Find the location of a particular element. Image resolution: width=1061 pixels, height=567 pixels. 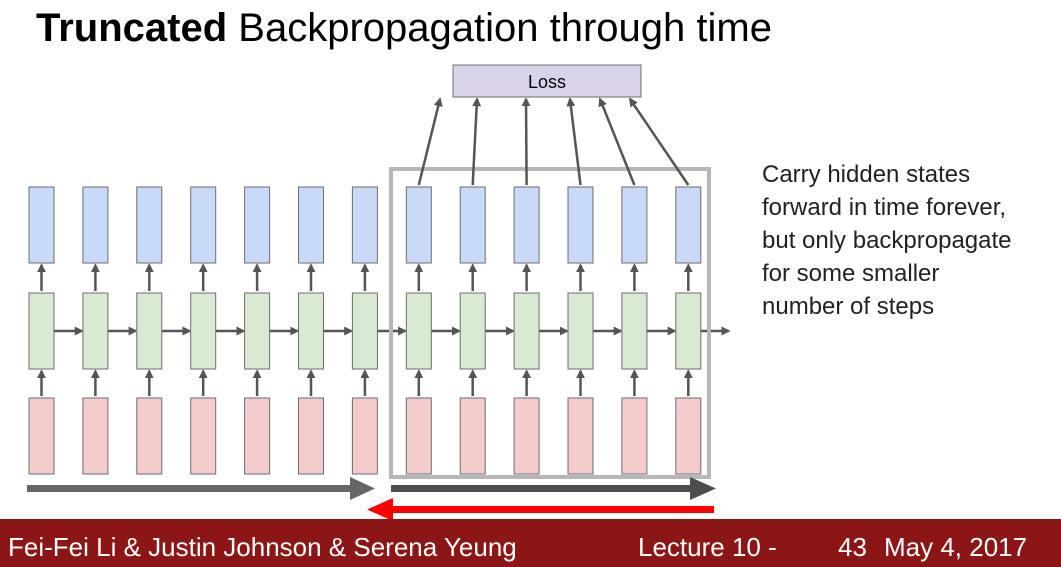

title-rest: Backpropagation through time is located at coordinates (499, 28).